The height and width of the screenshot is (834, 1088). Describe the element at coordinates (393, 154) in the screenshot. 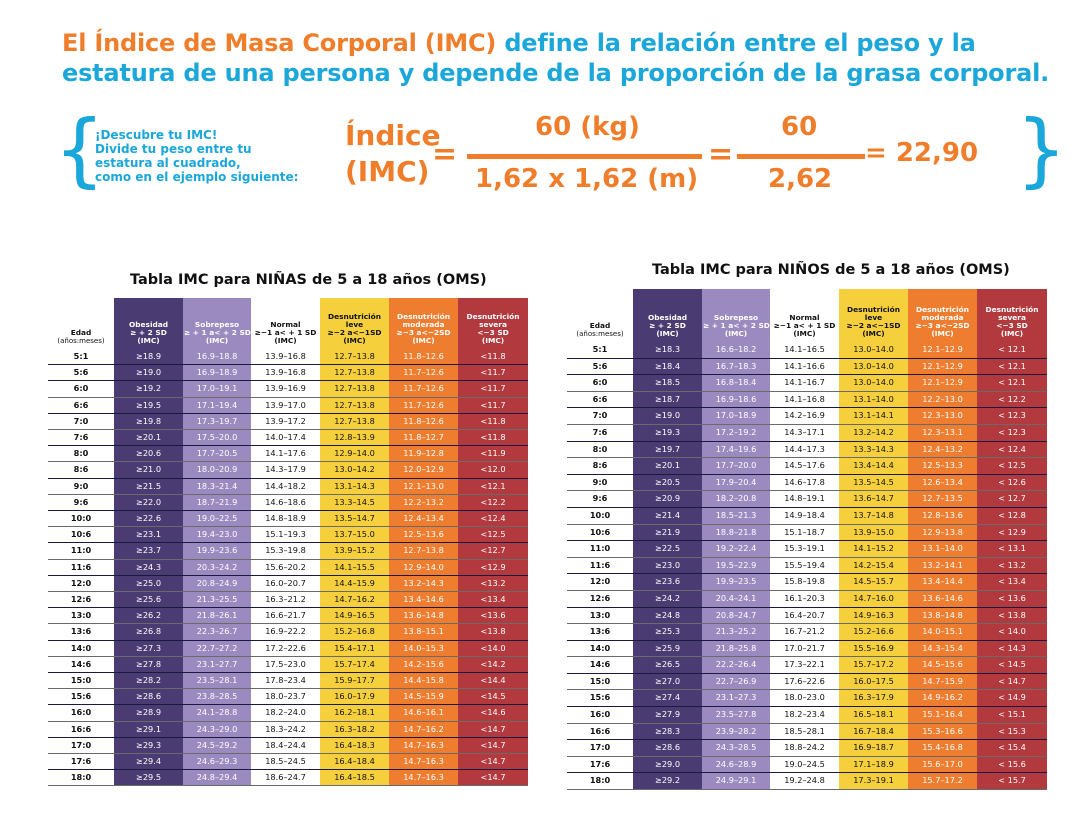

I see `formula-index-label: Índice (IMC)` at that location.